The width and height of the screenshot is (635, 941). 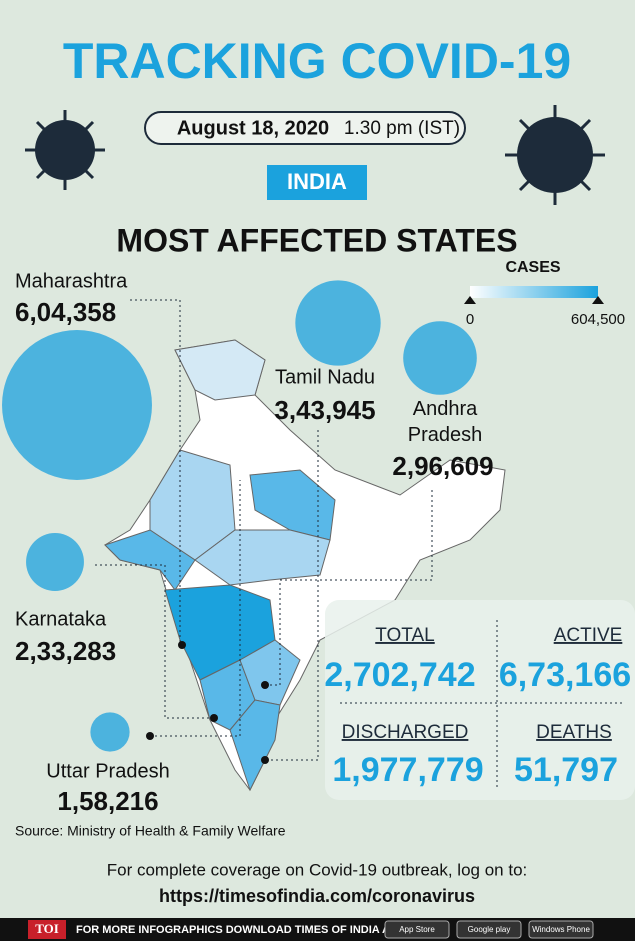 I want to click on title: TRACKING COVID-19, so click(x=317, y=61).